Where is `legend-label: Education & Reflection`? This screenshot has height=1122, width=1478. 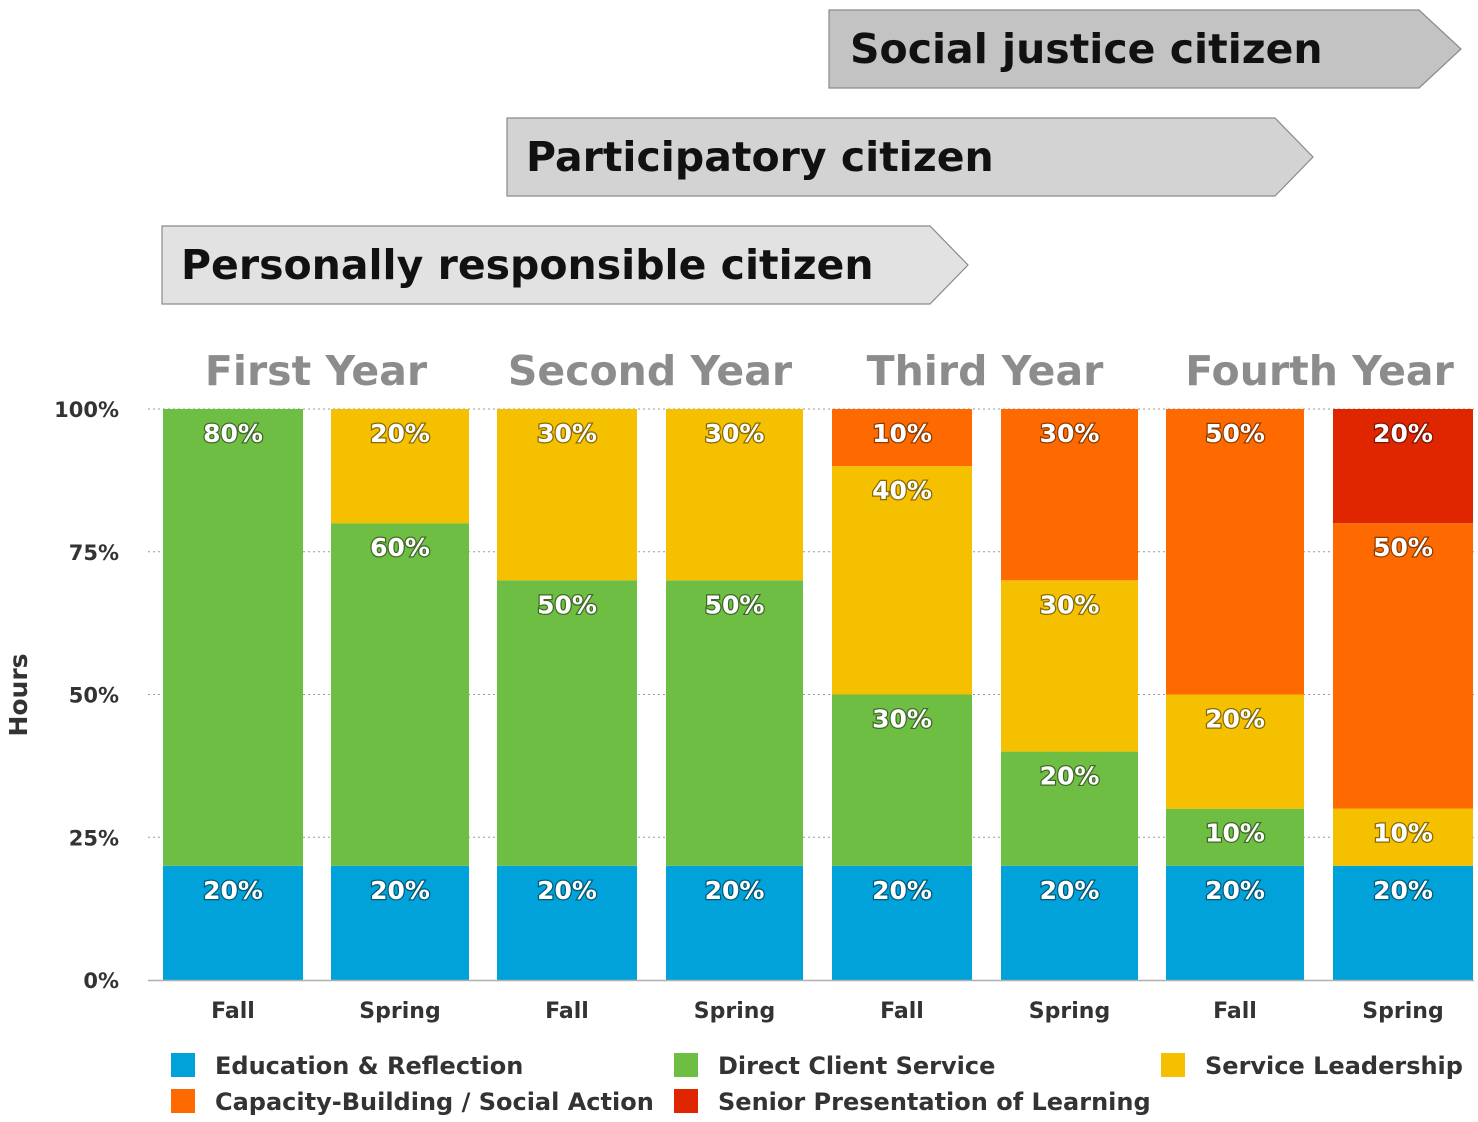
legend-label: Education & Reflection is located at coordinates (369, 1066).